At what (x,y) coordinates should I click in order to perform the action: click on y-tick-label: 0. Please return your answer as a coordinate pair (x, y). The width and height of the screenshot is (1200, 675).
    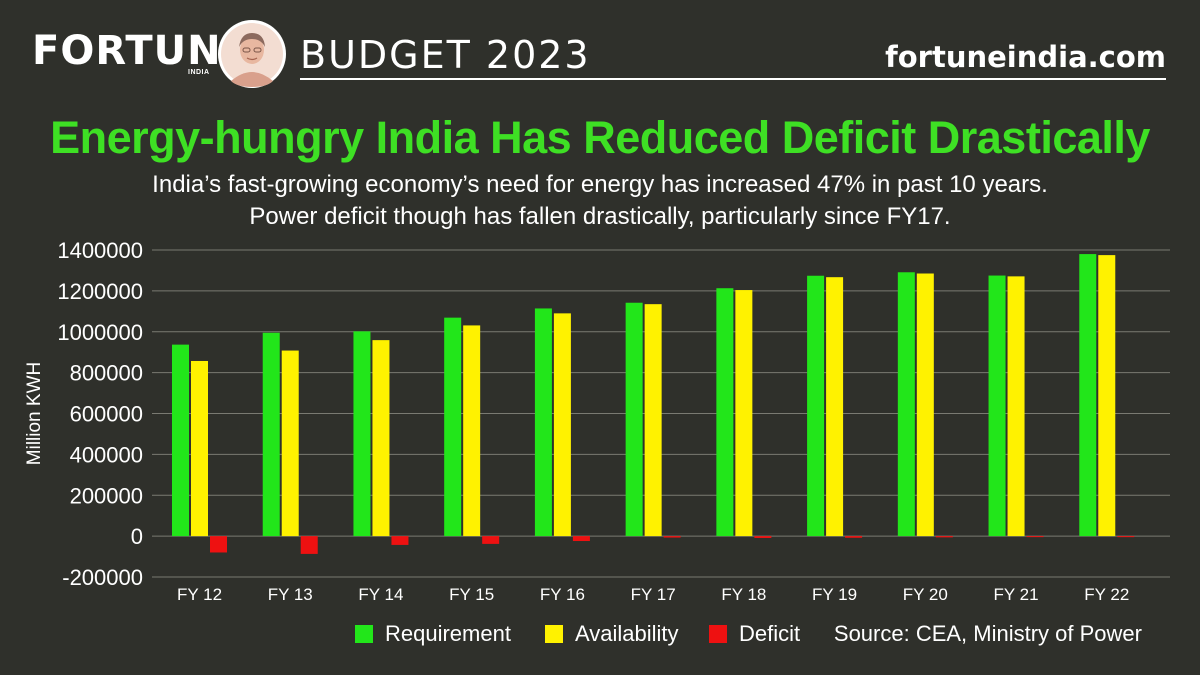
    Looking at the image, I should click on (137, 536).